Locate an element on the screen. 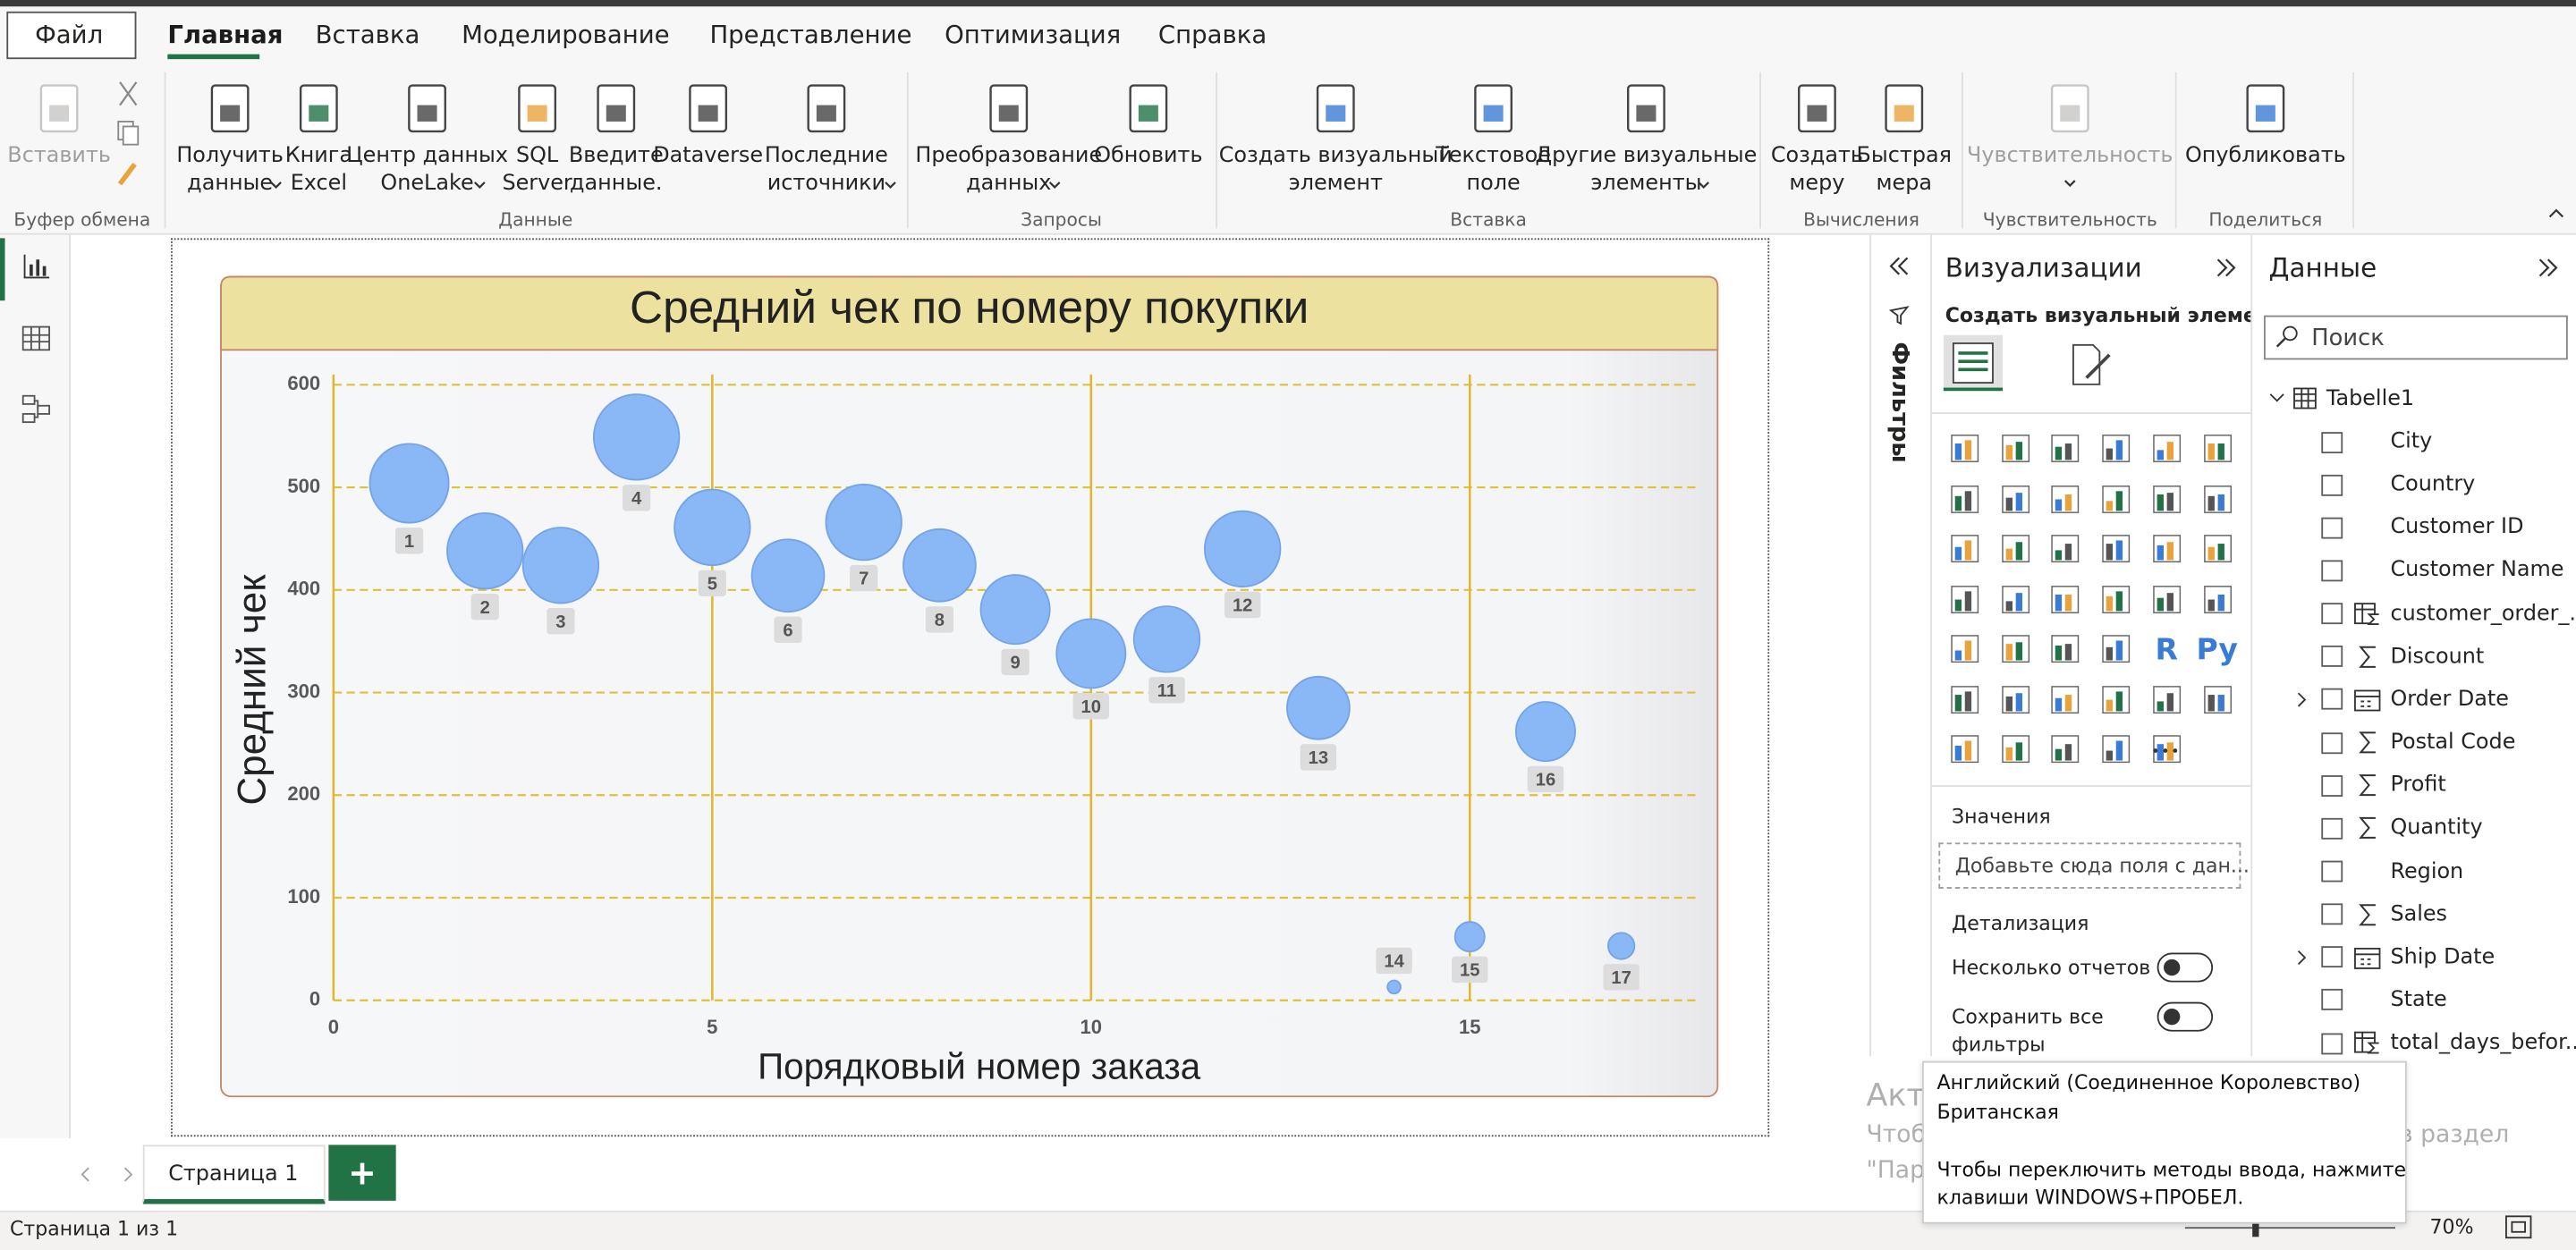 This screenshot has height=1250, width=2576. ribbon-button-label: OneLake is located at coordinates (427, 184).